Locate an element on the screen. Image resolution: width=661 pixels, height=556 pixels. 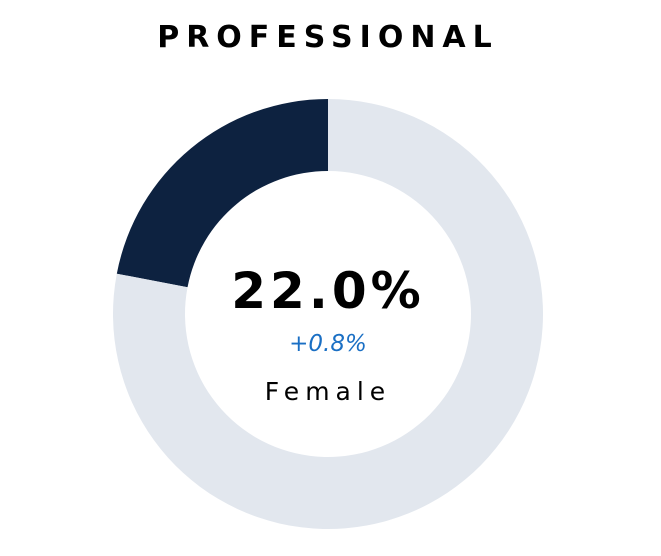
chart-title: PROFESSIONAL is located at coordinates (328, 37).